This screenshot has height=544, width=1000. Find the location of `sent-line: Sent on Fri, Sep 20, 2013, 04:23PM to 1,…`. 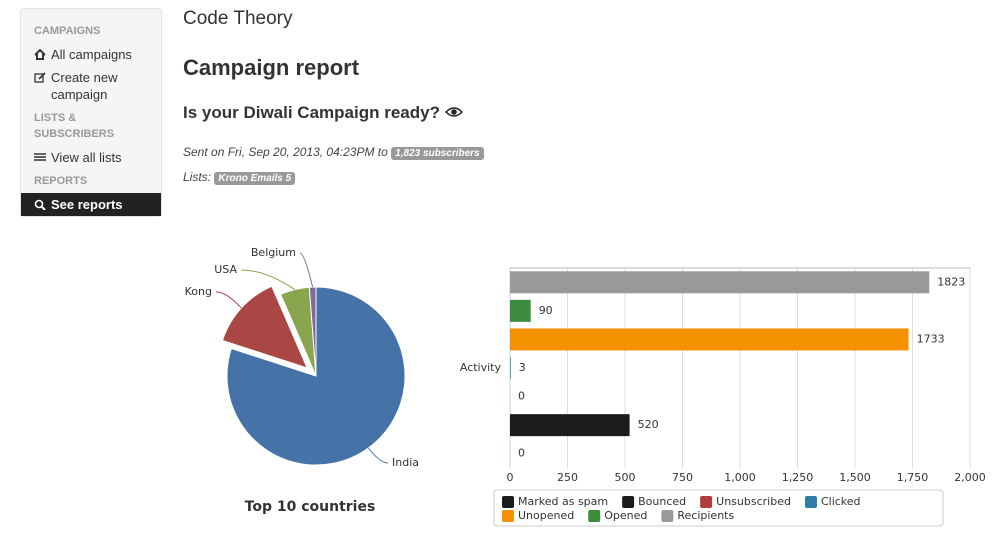

sent-line: Sent on Fri, Sep 20, 2013, 04:23PM to 1,… is located at coordinates (333, 152).